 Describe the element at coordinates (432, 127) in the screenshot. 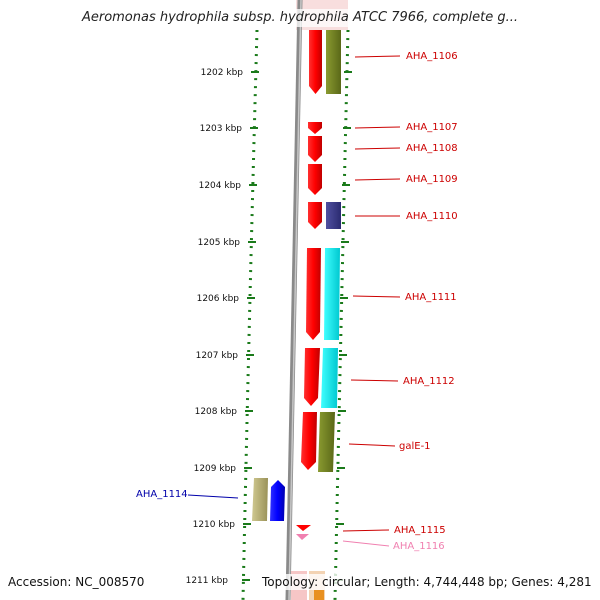

I see `gene-label-aha-1107: AHA_1107` at that location.